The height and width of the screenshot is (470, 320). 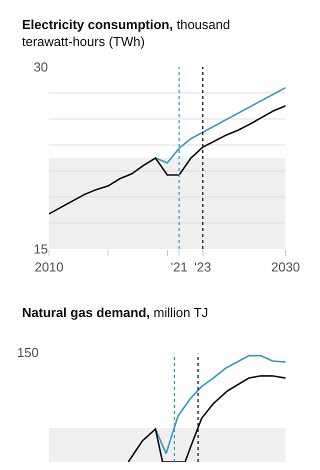 What do you see at coordinates (126, 33) in the screenshot?
I see `chart-title: Electricity consumption, thousand terawatt-hours (TWh)` at bounding box center [126, 33].